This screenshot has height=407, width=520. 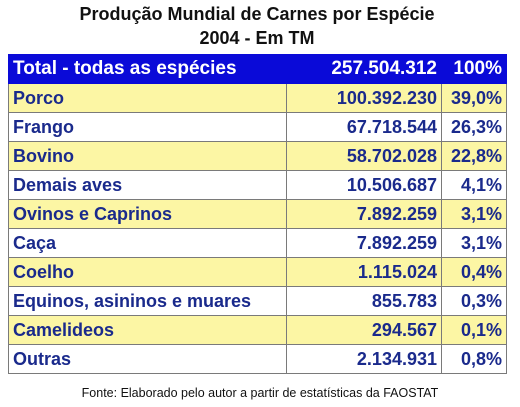 What do you see at coordinates (364, 272) in the screenshot?
I see `row-value: 1.115.024` at bounding box center [364, 272].